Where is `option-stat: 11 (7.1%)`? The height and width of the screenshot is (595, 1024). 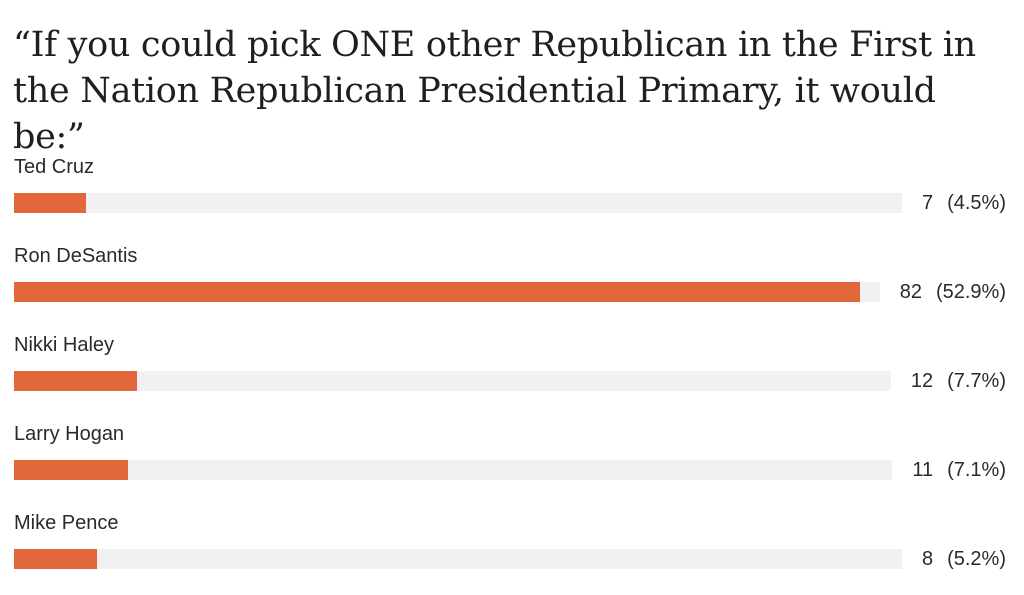 option-stat: 11 (7.1%) is located at coordinates (959, 470).